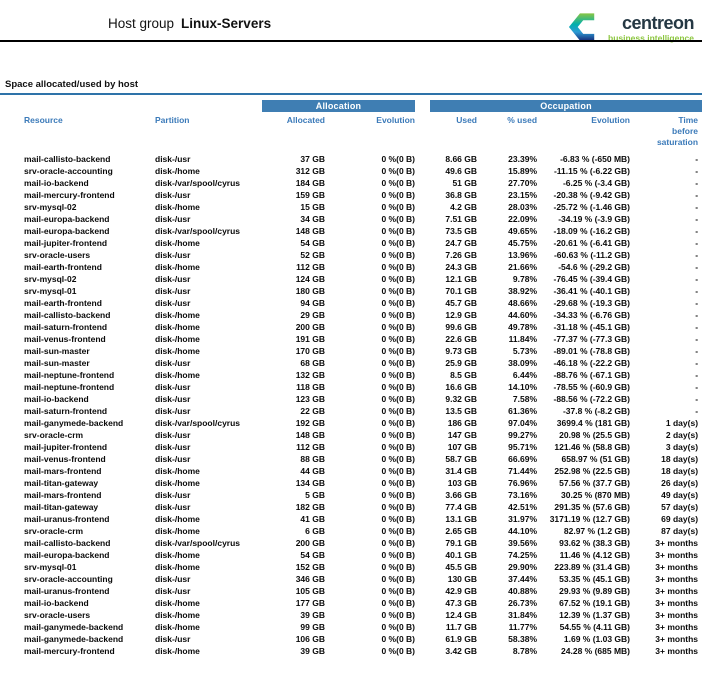 The image size is (702, 683). What do you see at coordinates (312, 651) in the screenshot?
I see `cell-allocated: 39 GB` at bounding box center [312, 651].